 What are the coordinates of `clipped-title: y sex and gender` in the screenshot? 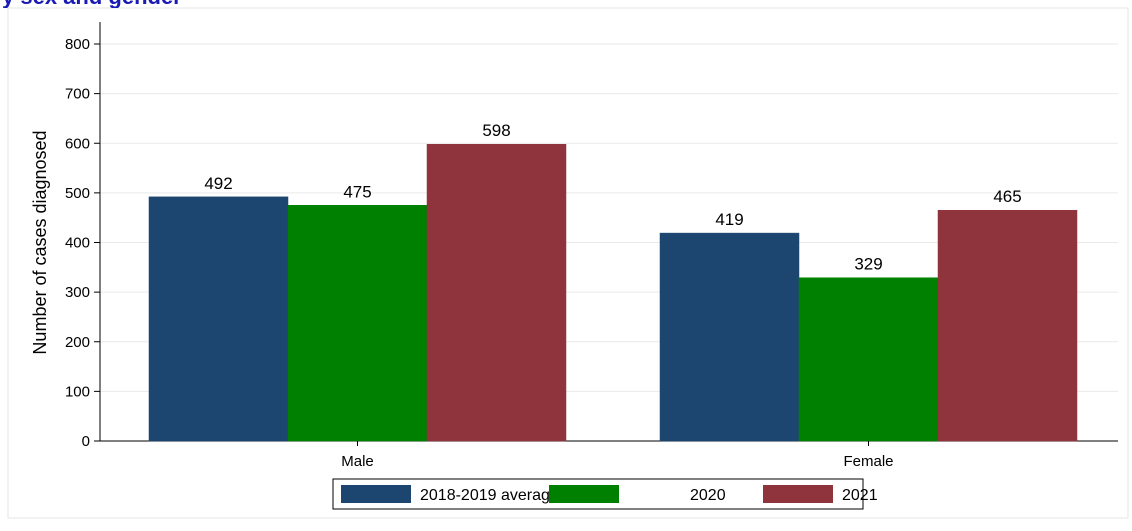 It's located at (105, 4).